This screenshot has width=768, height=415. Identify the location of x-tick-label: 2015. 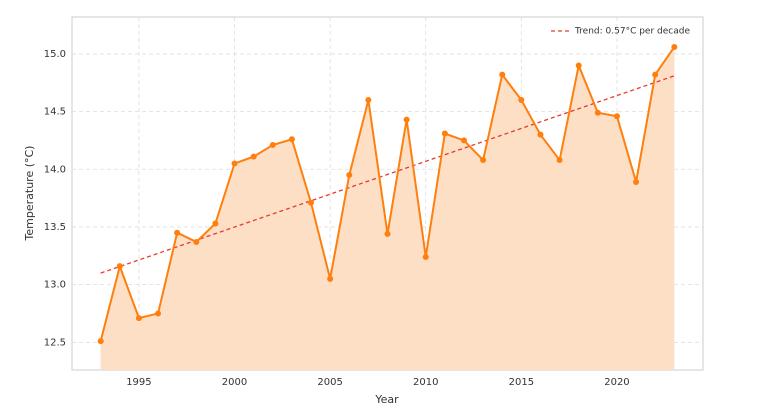
(521, 382).